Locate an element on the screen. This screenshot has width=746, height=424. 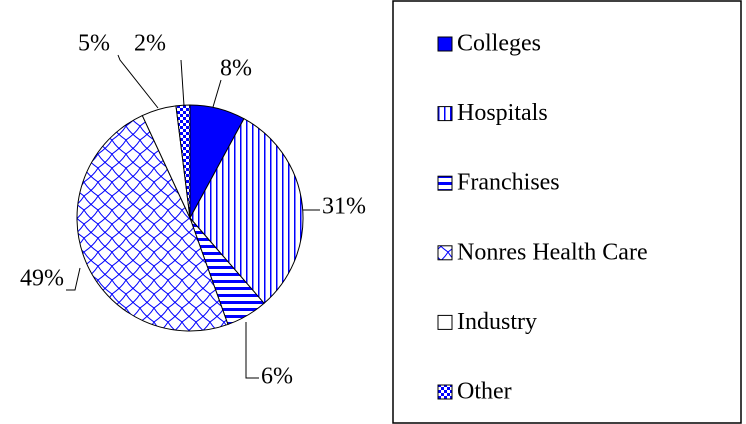
legend-label: Industry is located at coordinates (497, 322).